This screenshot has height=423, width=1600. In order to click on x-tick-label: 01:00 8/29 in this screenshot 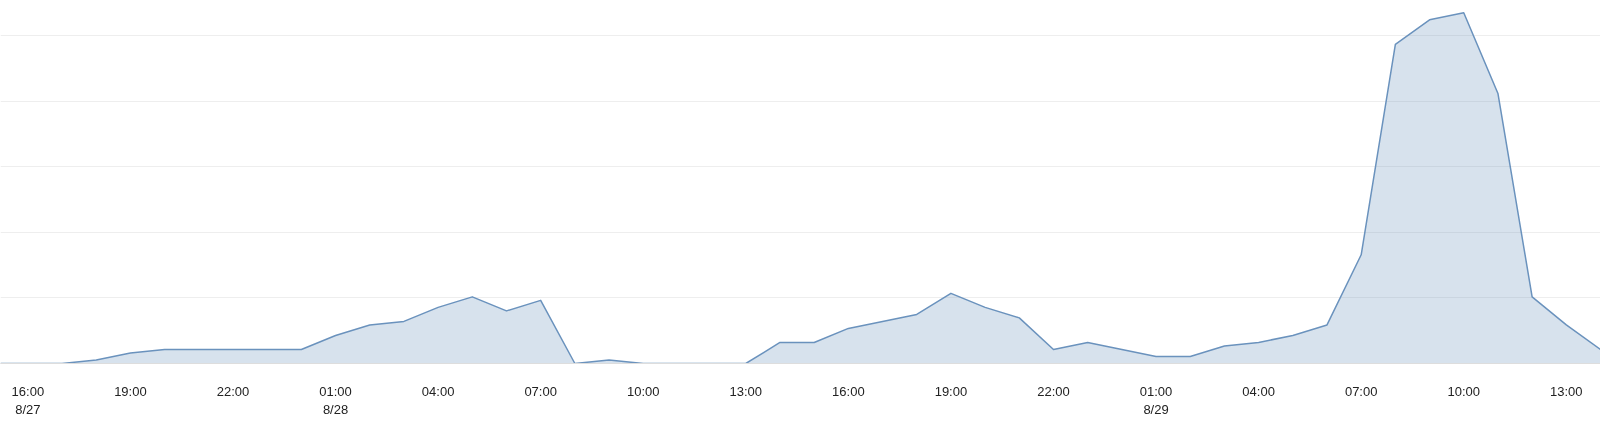, I will do `click(1156, 400)`.